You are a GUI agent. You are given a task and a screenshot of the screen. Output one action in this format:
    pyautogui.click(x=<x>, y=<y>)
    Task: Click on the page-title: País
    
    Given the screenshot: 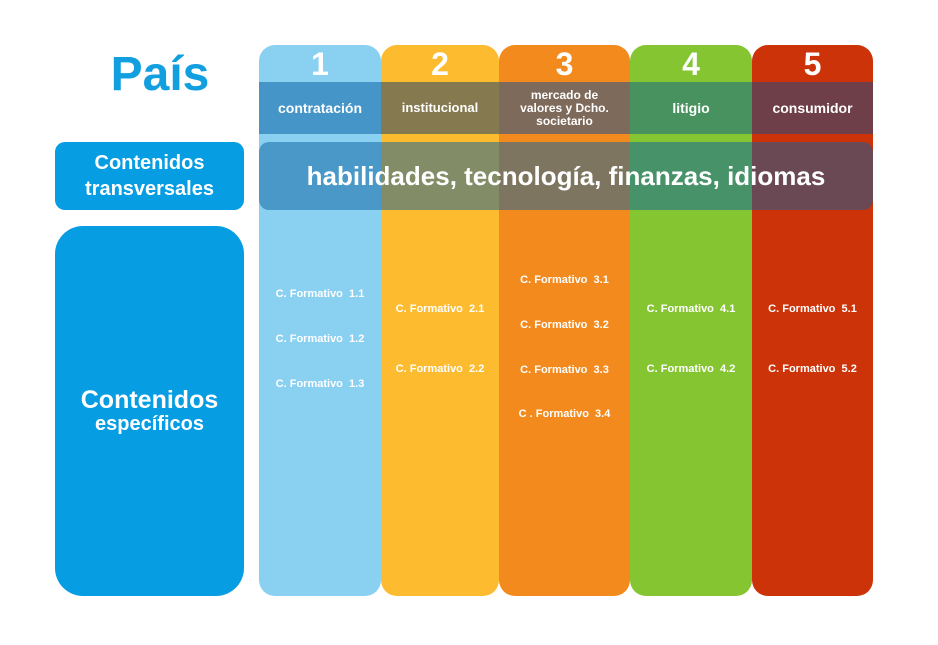 What is the action you would take?
    pyautogui.click(x=160, y=74)
    